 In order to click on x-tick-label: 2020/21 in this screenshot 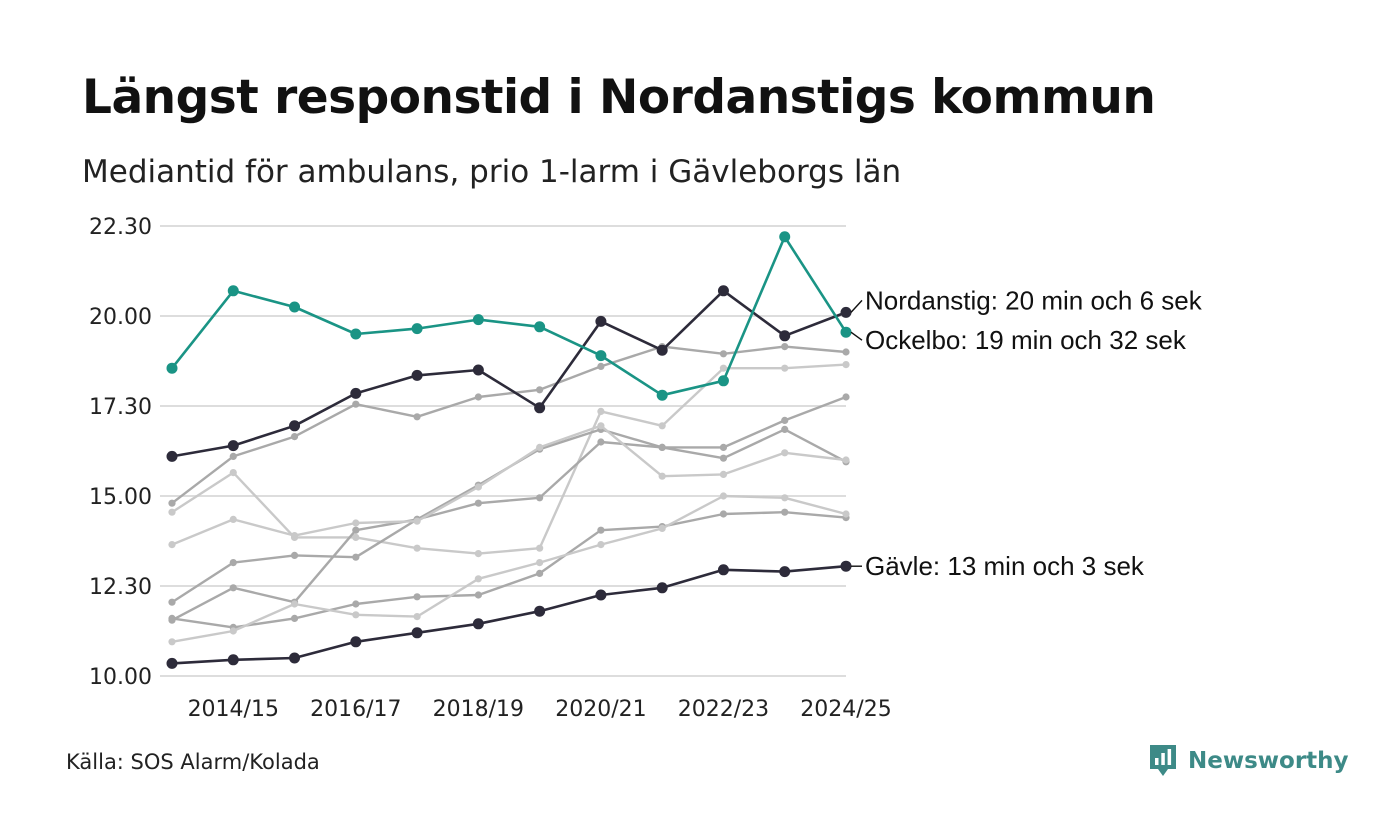, I will do `click(600, 709)`.